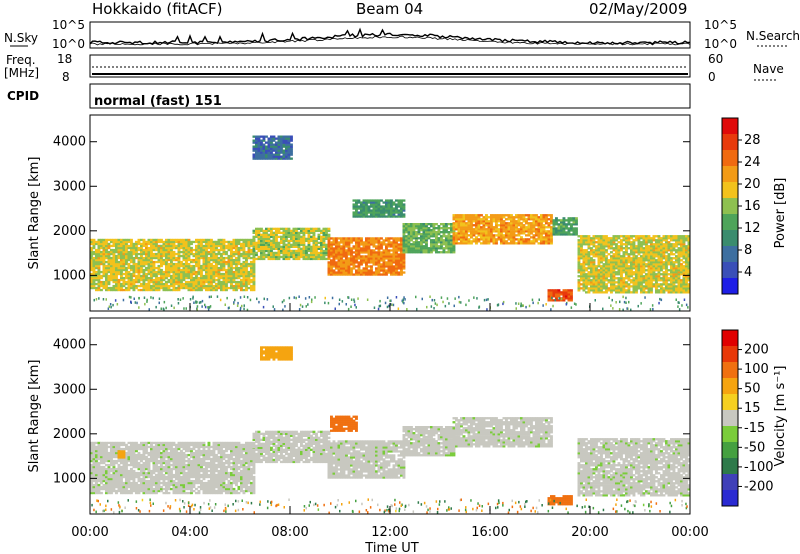 The width and height of the screenshot is (800, 554). I want to click on nsky-panel: N.Sky 10^5 10^0 10^5 10^0 N.Search, so click(402, 34).